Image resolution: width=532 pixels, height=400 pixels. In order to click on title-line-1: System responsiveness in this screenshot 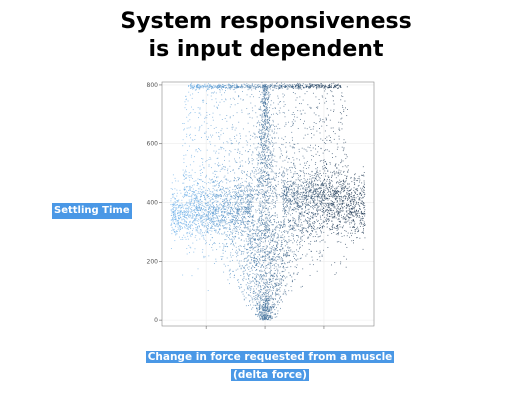, I will do `click(266, 22)`.